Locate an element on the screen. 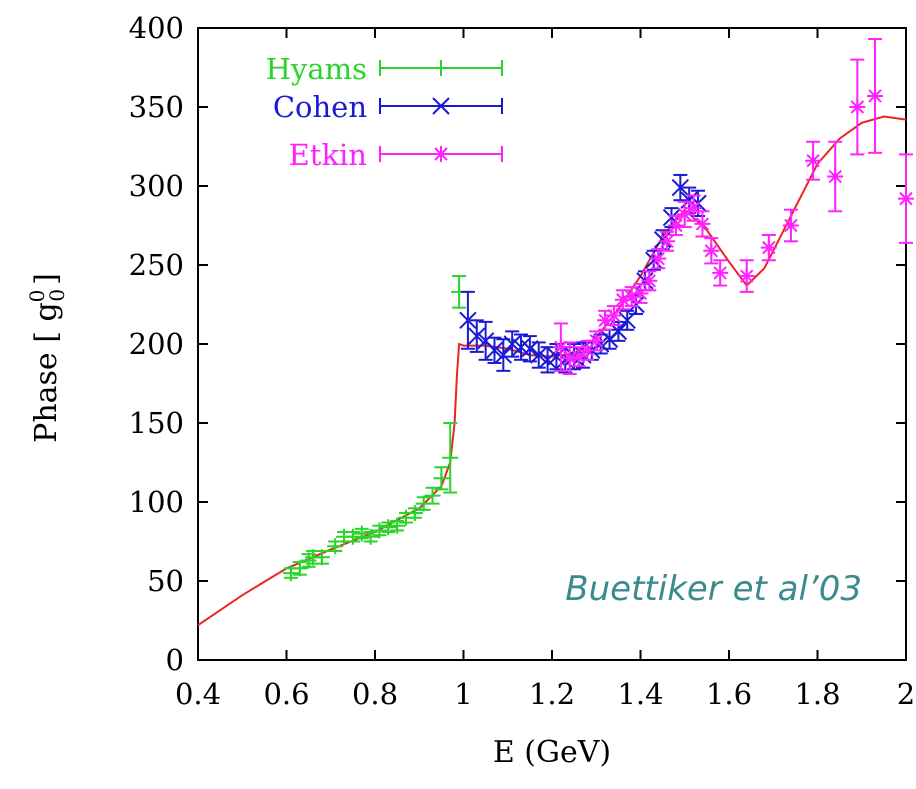  y-tick-labels: 0 50 100 150 200 250 300 350 400 is located at coordinates (156, 344).